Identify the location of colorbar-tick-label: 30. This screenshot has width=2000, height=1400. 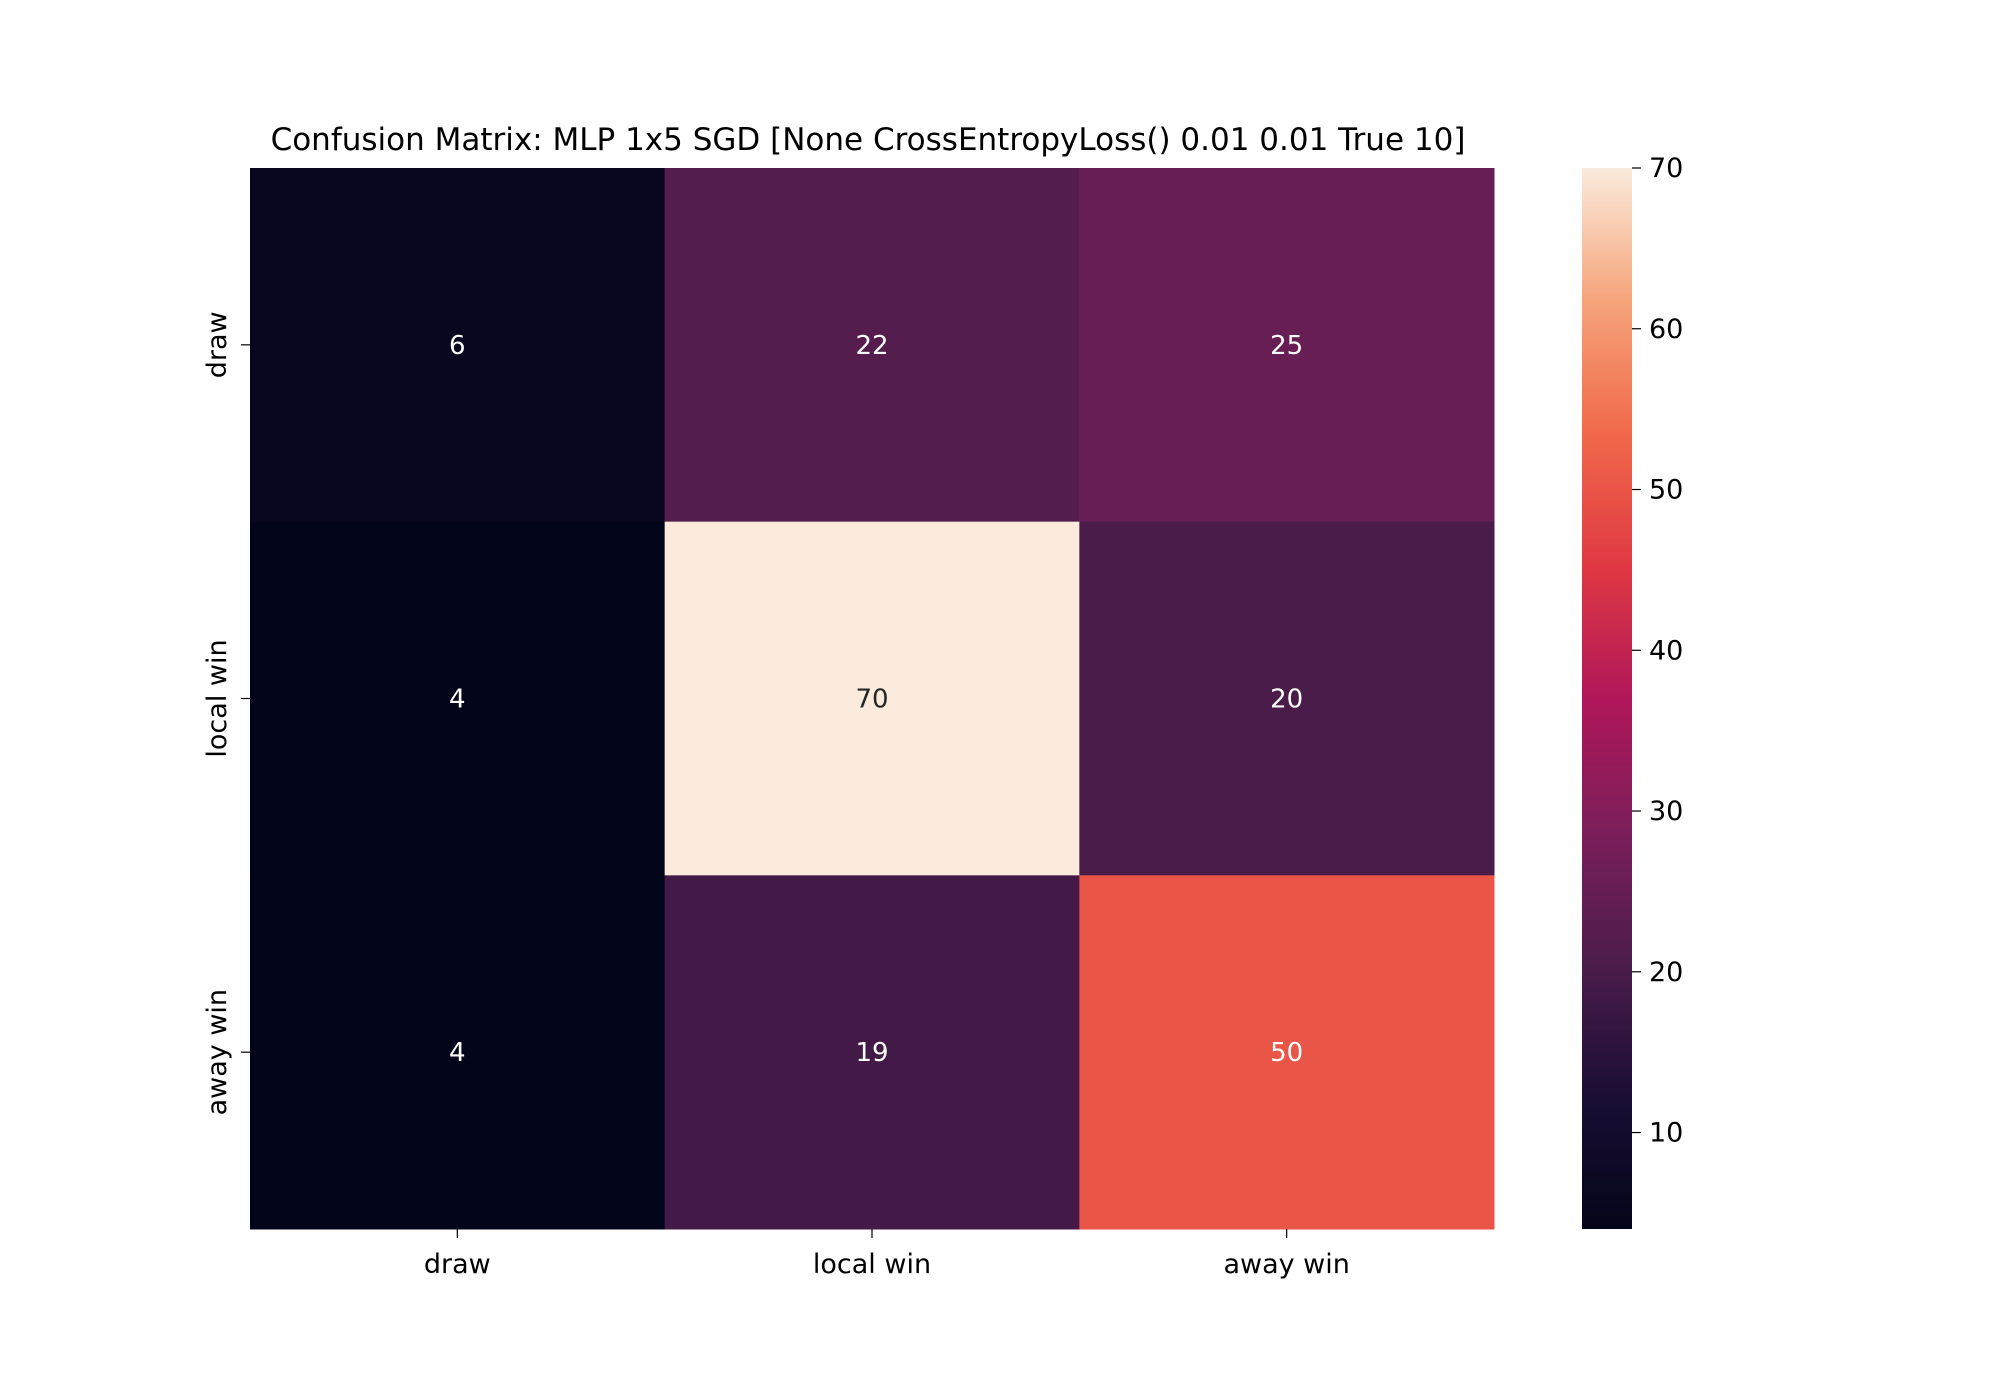
(1666, 811).